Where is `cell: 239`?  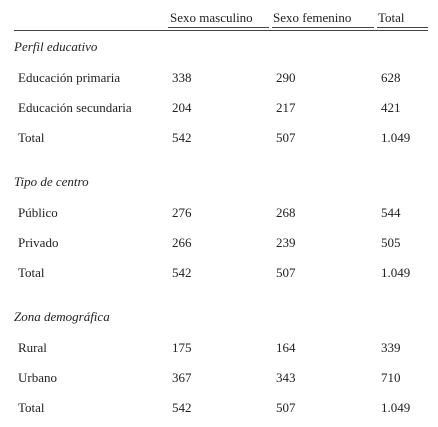 cell: 239 is located at coordinates (286, 242).